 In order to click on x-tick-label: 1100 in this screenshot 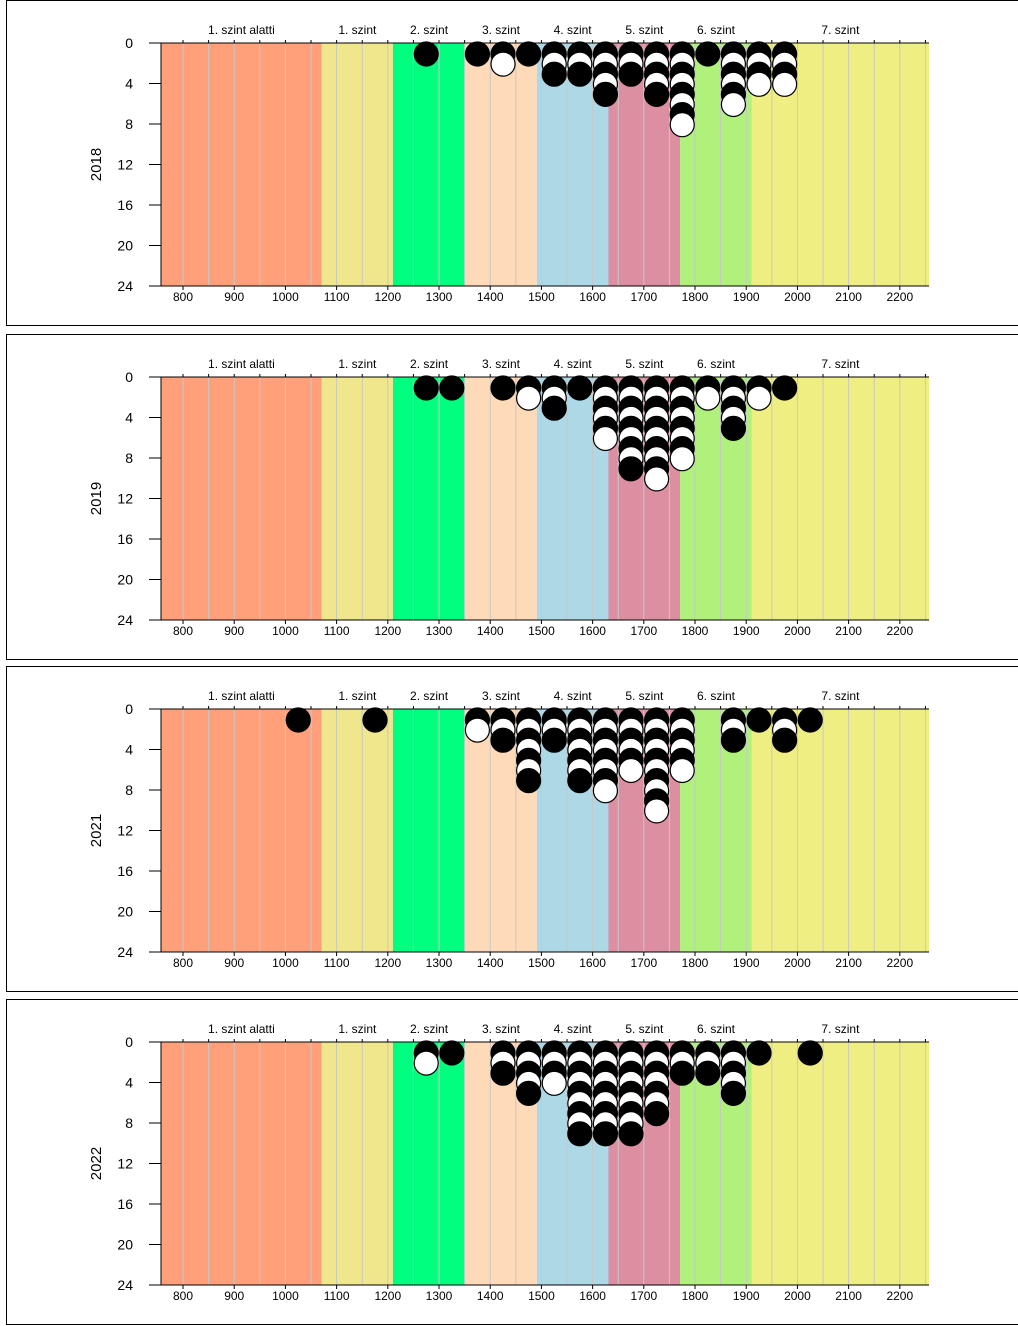, I will do `click(337, 1296)`.